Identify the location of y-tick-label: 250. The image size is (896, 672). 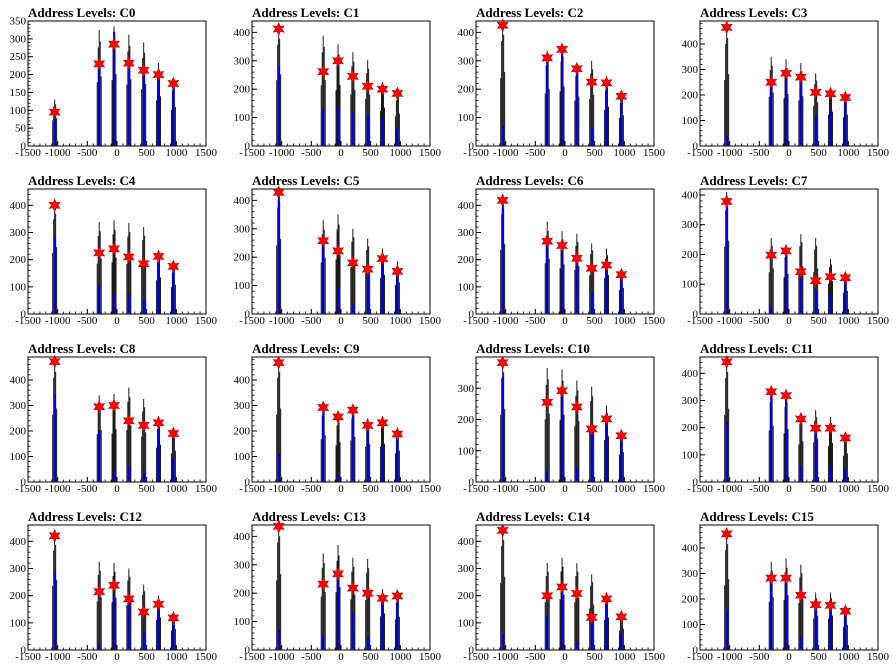
(18, 57).